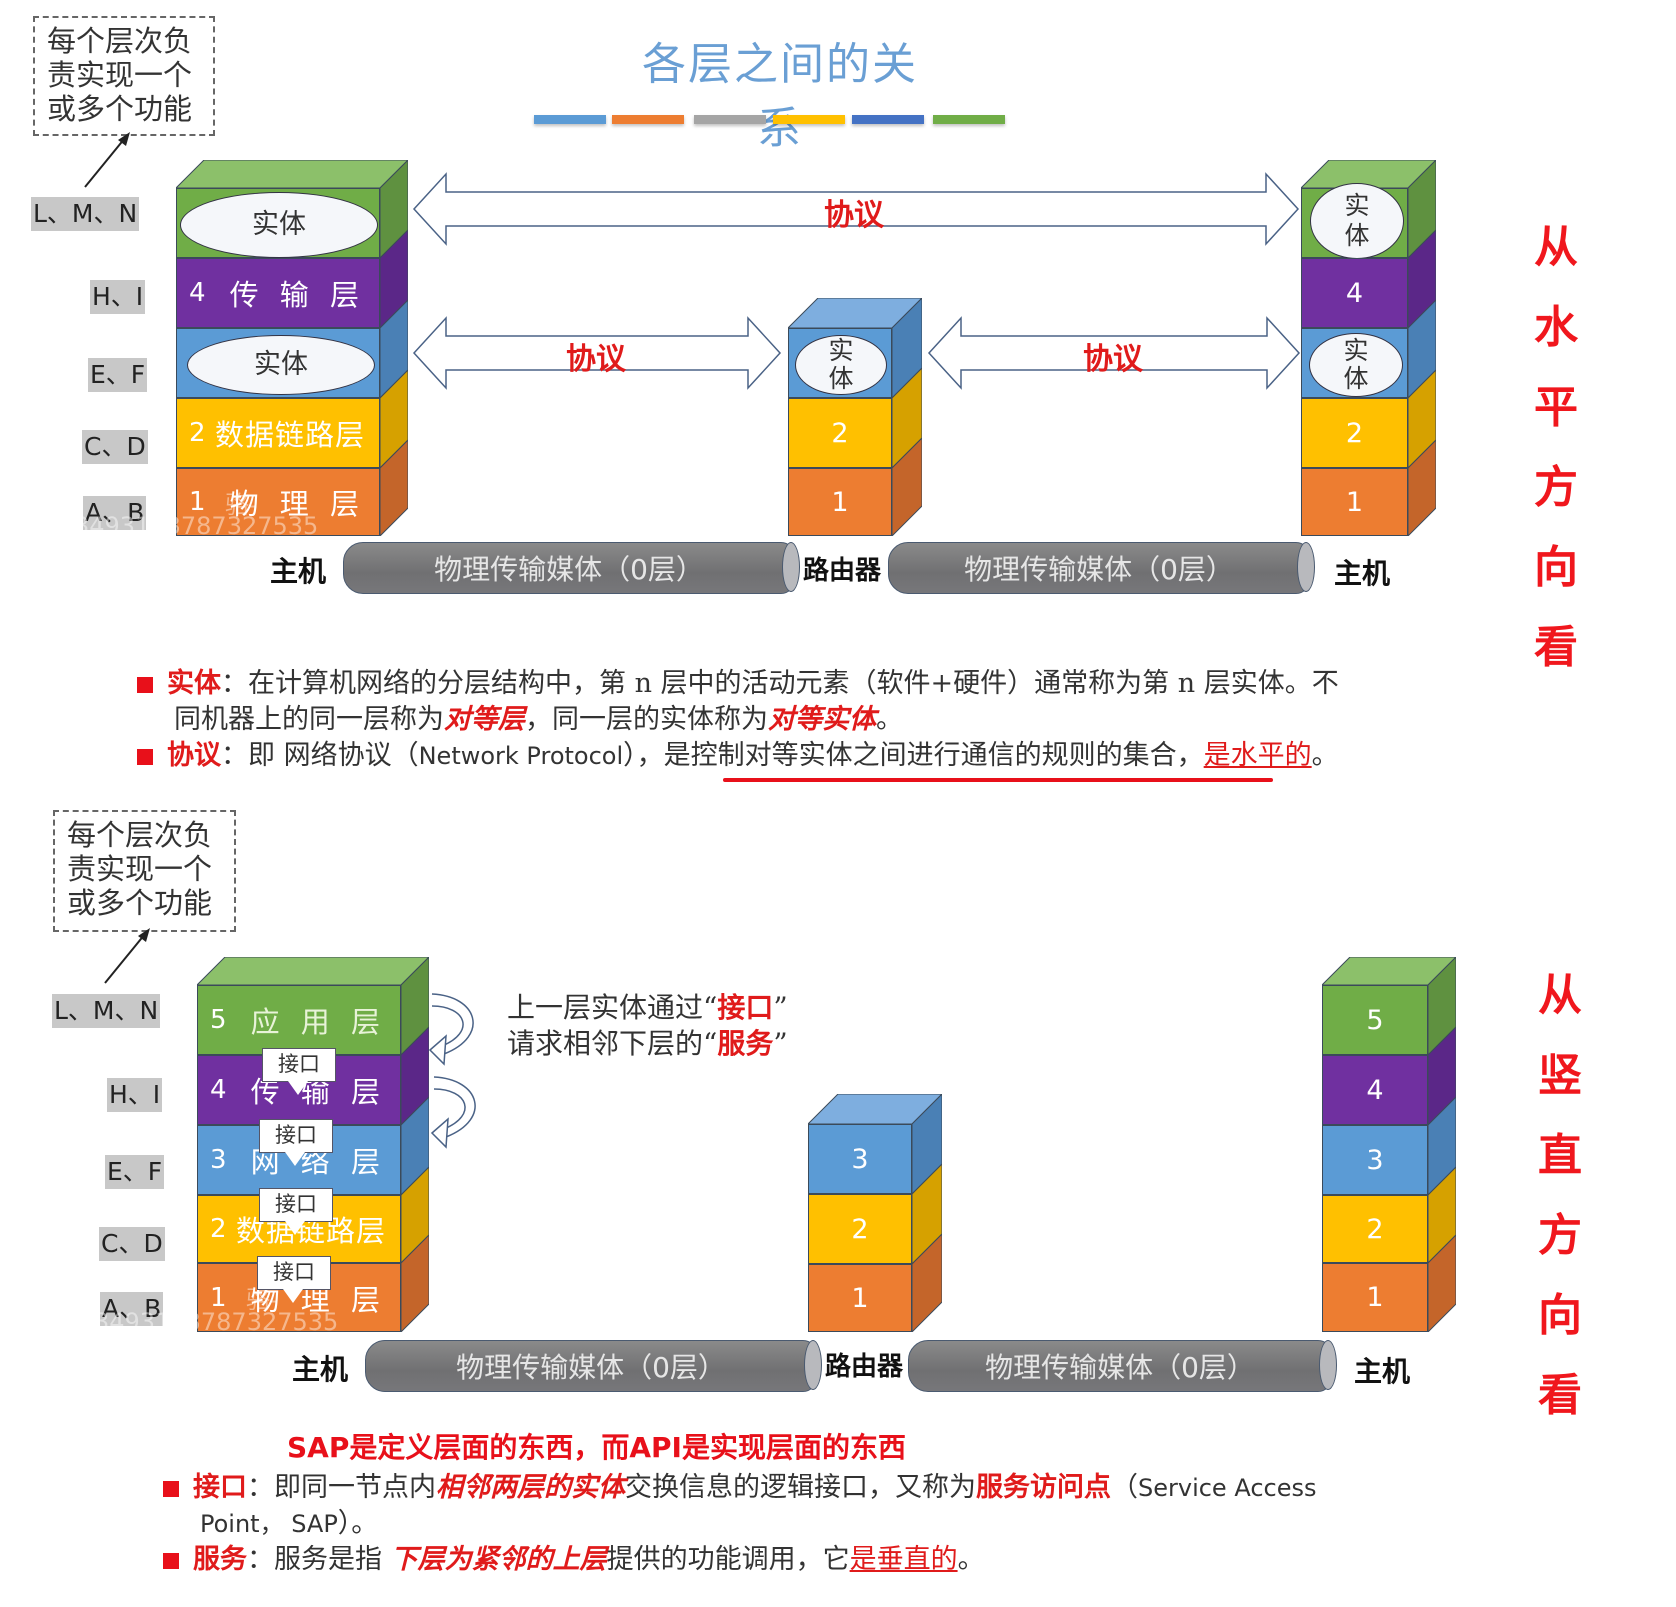 The height and width of the screenshot is (1607, 1676). What do you see at coordinates (1382, 1371) in the screenshot?
I see `host-label-right-bottom: 主机` at bounding box center [1382, 1371].